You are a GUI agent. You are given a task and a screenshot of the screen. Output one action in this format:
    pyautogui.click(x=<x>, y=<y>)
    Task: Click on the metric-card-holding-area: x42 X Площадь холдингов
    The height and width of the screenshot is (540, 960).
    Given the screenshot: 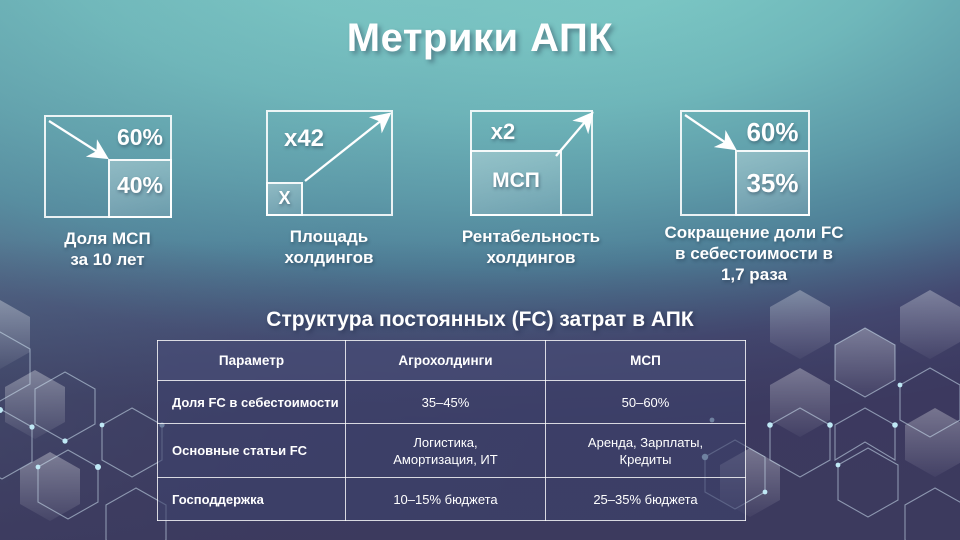 What is the action you would take?
    pyautogui.click(x=329, y=187)
    